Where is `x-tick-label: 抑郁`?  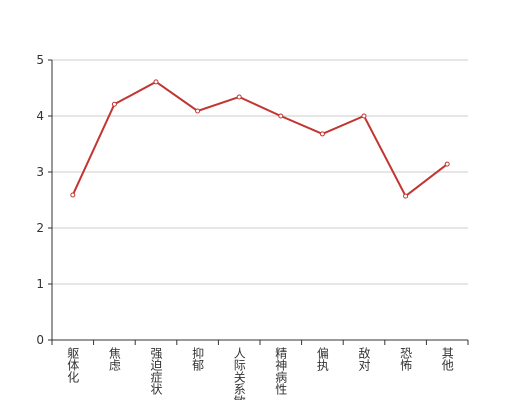 x-tick-label: 抑郁 is located at coordinates (198, 359).